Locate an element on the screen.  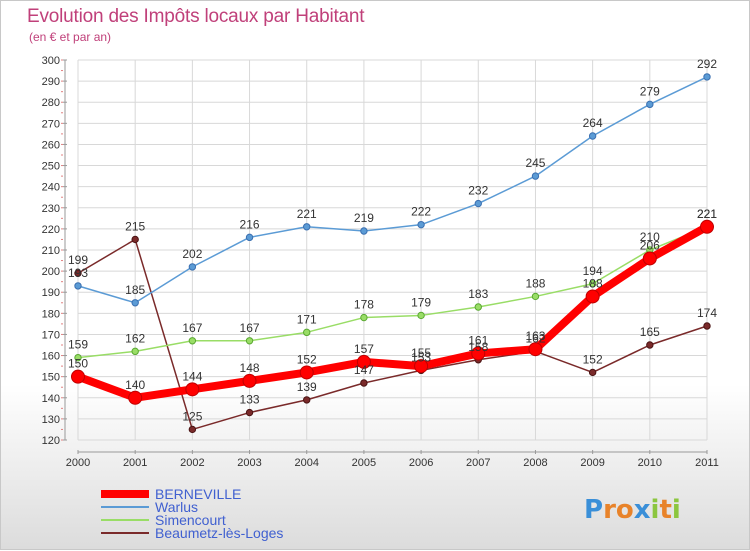
data-label: 178 is located at coordinates (364, 305).